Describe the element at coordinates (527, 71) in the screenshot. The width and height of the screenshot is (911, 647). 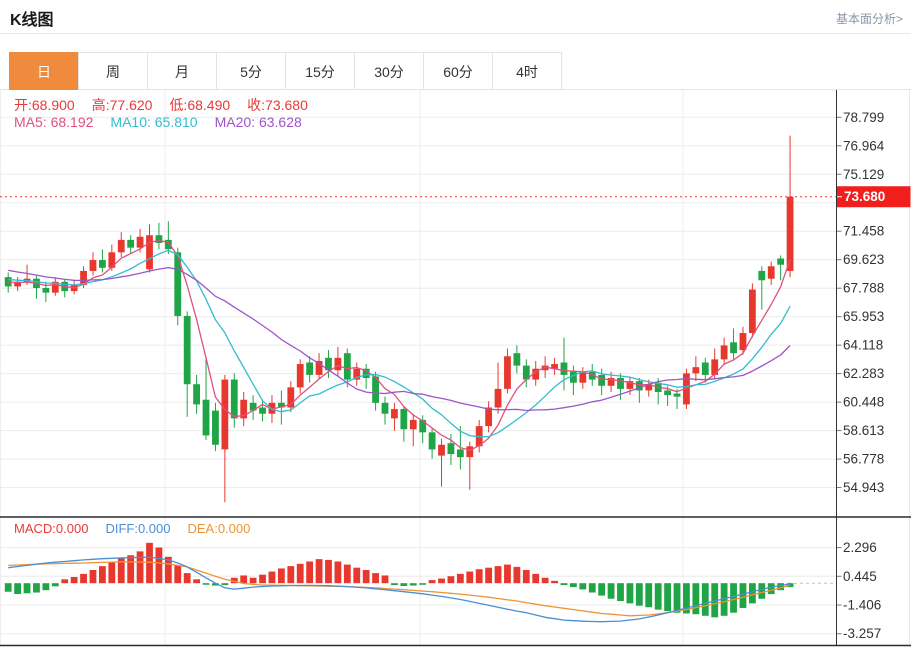
I see `timeframe-tab-8: 4时` at that location.